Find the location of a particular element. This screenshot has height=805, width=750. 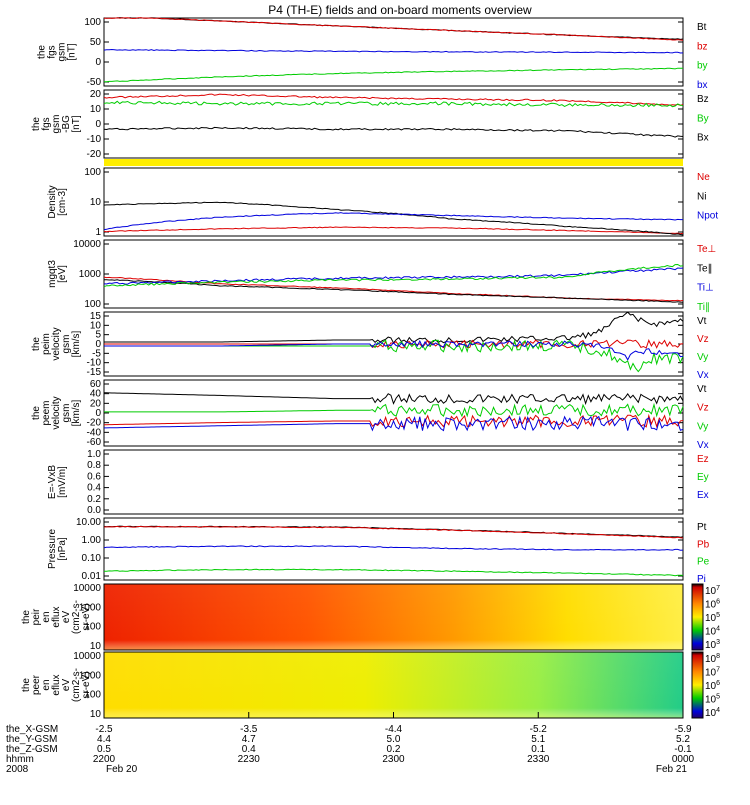

legend-label: by is located at coordinates (702, 66).